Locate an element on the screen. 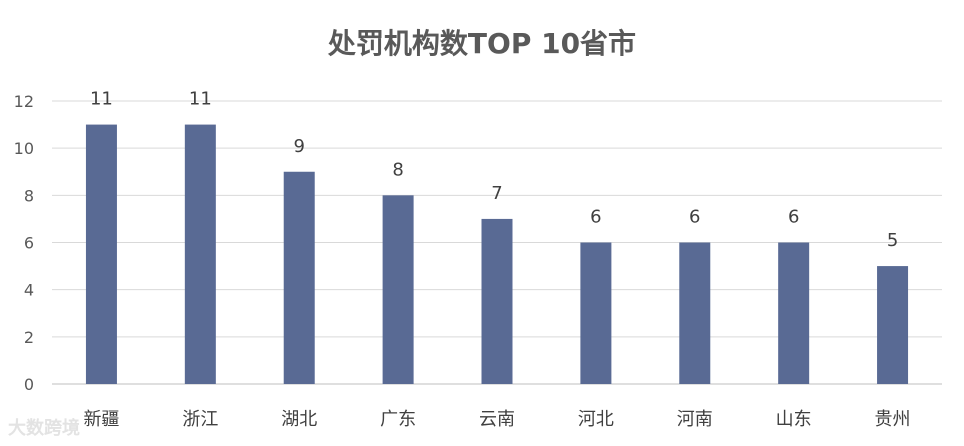  y-tick-label: 10 is located at coordinates (24, 148).